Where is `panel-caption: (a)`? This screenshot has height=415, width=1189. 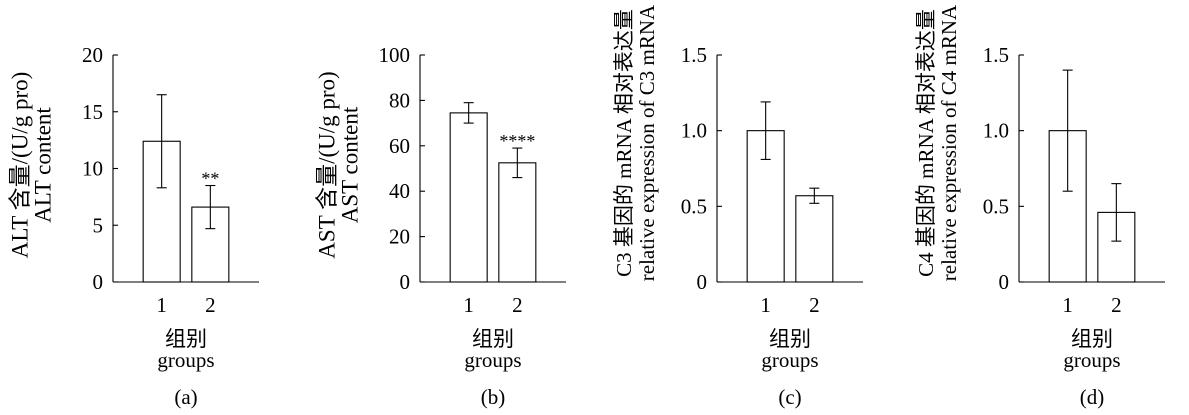 panel-caption: (a) is located at coordinates (185, 397).